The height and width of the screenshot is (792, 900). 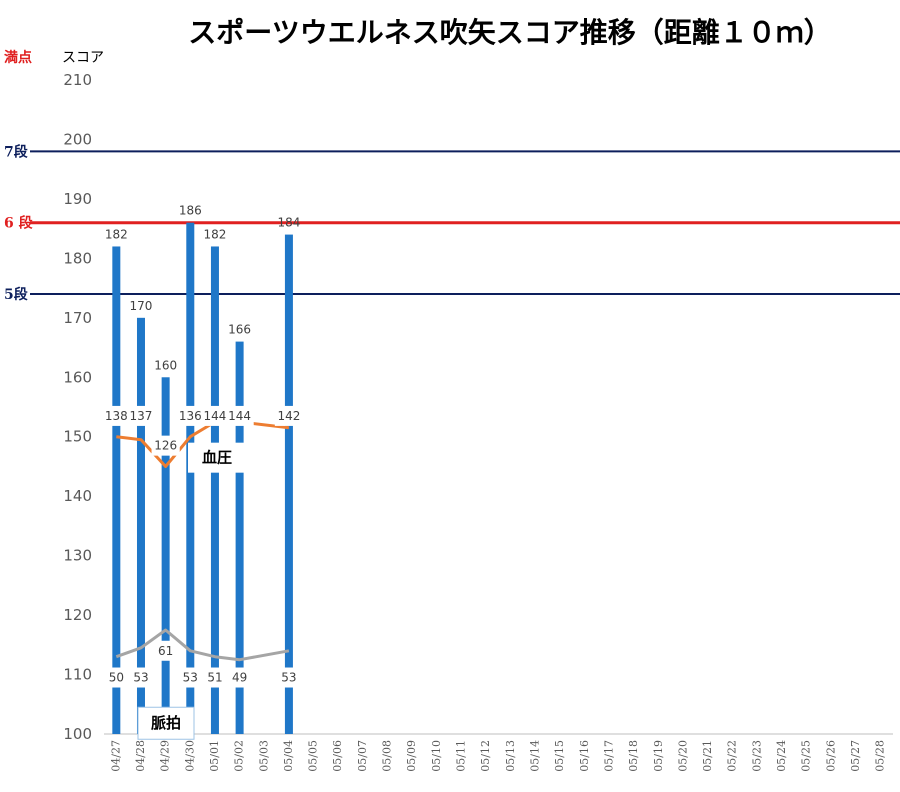 I want to click on x-tick-label: 05/25, so click(x=806, y=756).